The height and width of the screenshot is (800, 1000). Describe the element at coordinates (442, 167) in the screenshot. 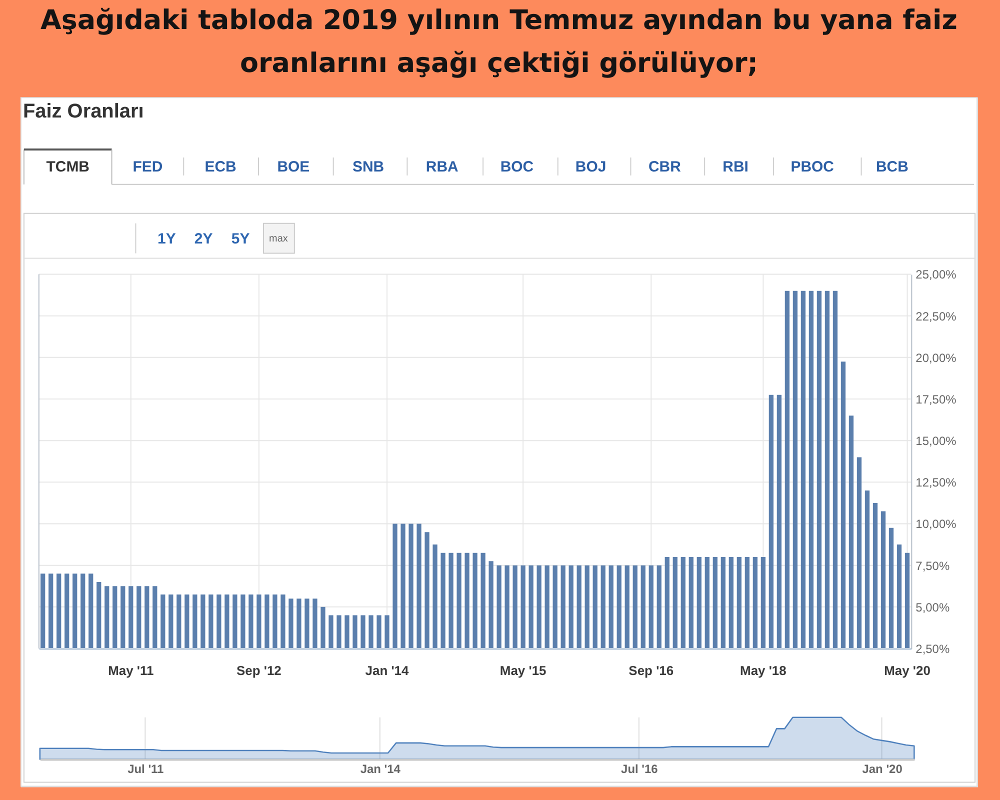

I see `text: RBA` at that location.